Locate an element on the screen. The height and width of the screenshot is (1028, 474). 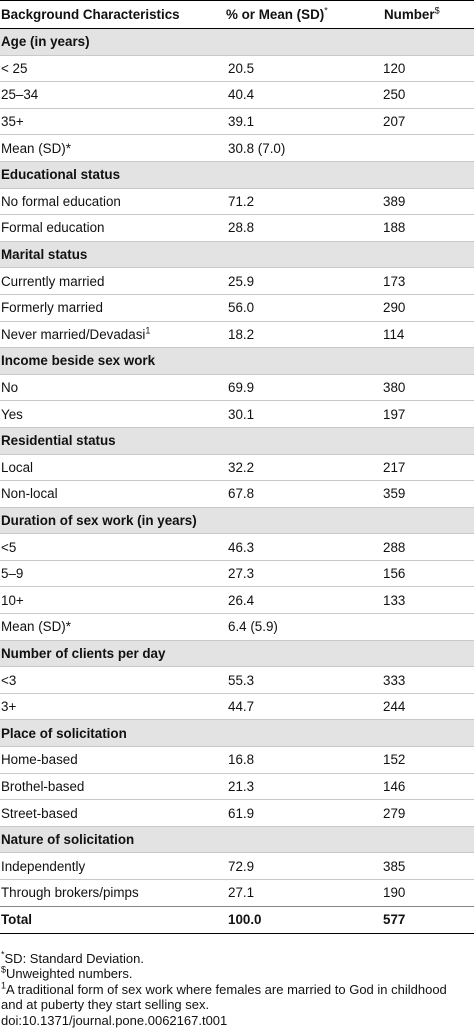
row-value: 16.8 is located at coordinates (304, 760).